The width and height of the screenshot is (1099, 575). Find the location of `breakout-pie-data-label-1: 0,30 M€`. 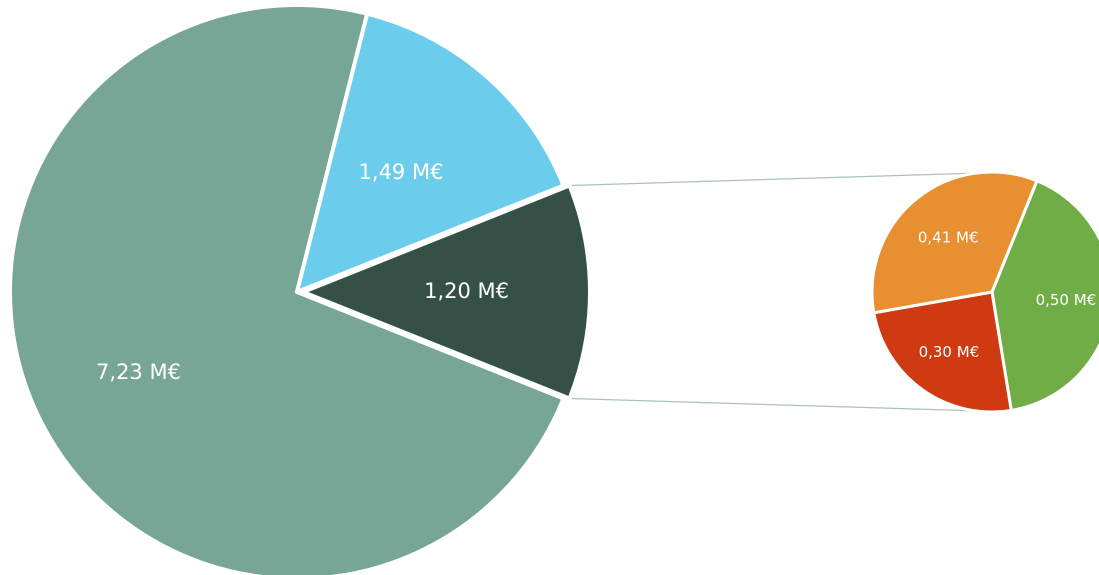

breakout-pie-data-label-1: 0,30 M€ is located at coordinates (949, 352).